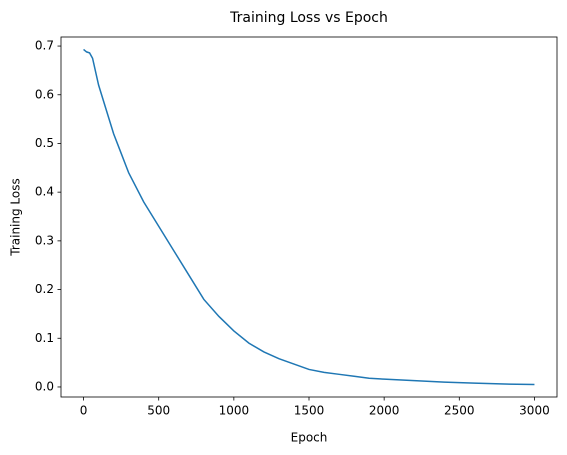 This screenshot has width=567, height=455. I want to click on x-tick-label: 3000, so click(534, 411).